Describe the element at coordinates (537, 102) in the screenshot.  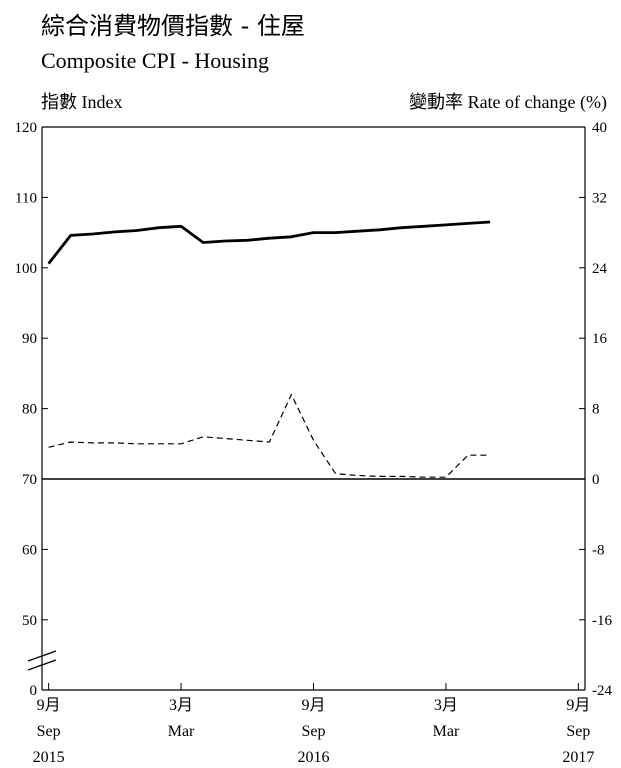
I see `right-axis-label-english: Rate of change (%)` at that location.